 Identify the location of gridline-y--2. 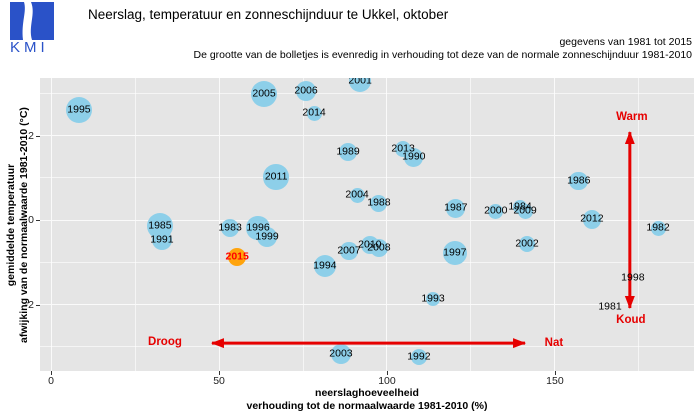
(367, 305).